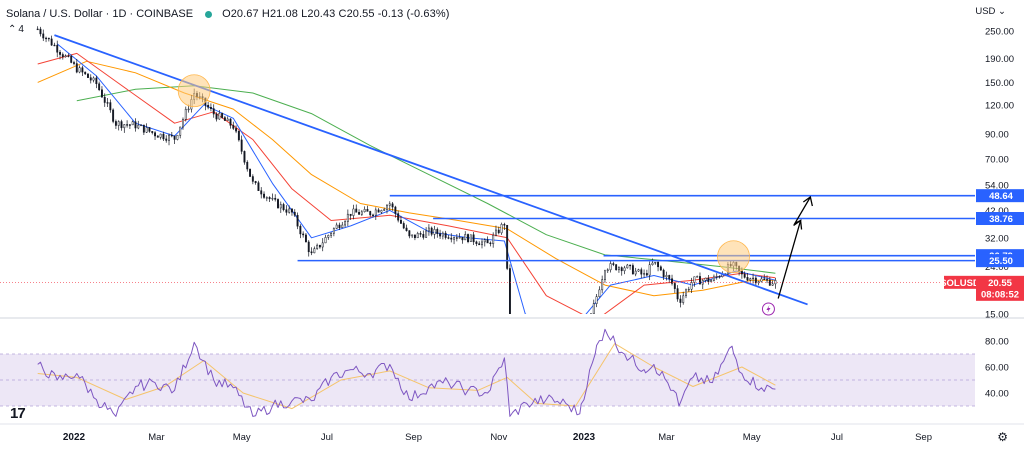 The width and height of the screenshot is (1024, 449). Describe the element at coordinates (18, 413) in the screenshot. I see `tradingview-logo-icon: 17` at that location.